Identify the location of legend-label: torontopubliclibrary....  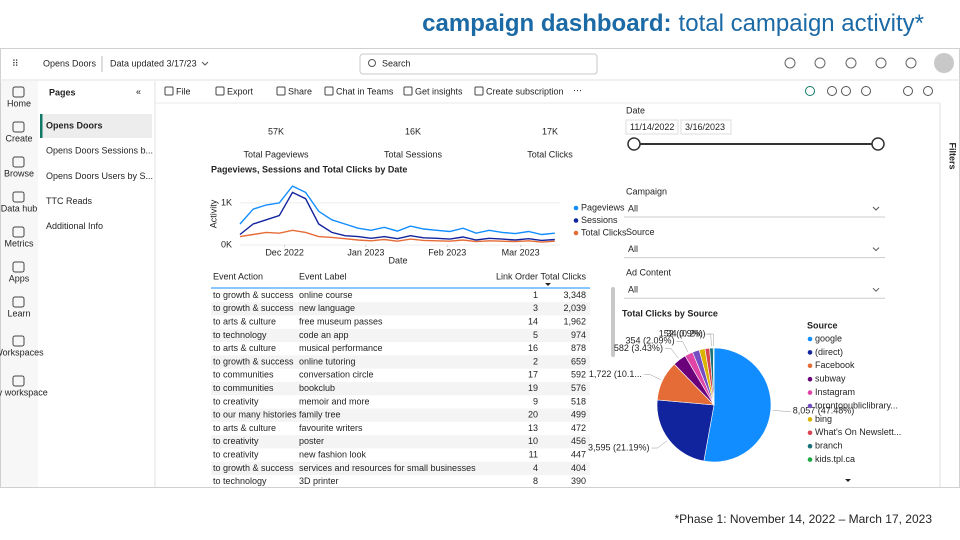
(856, 405).